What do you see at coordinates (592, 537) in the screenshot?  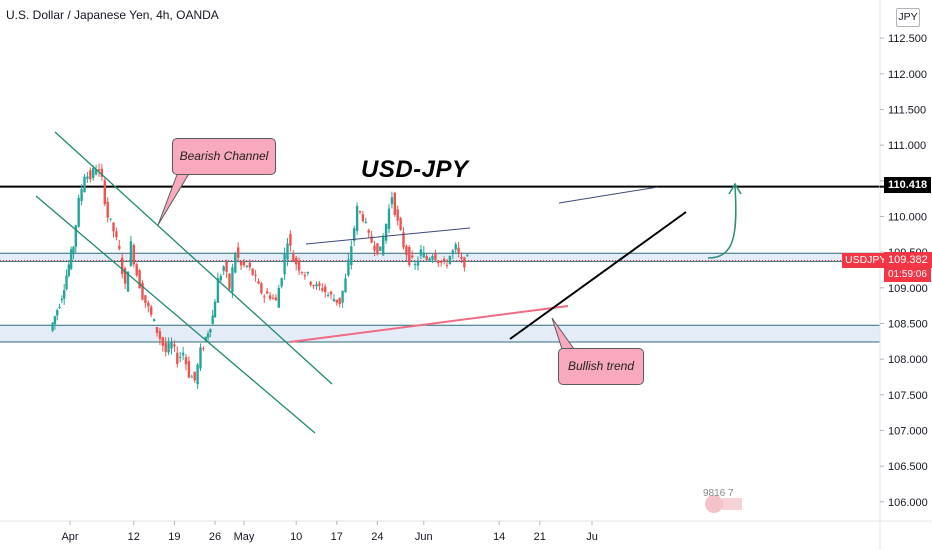 I see `x-tick-label: Ju` at bounding box center [592, 537].